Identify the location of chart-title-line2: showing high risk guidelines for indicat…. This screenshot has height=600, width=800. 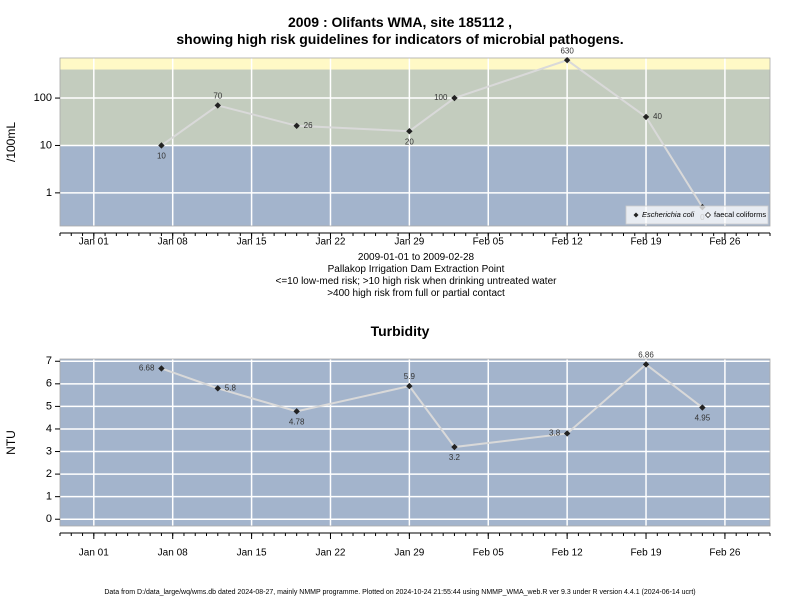
(400, 39).